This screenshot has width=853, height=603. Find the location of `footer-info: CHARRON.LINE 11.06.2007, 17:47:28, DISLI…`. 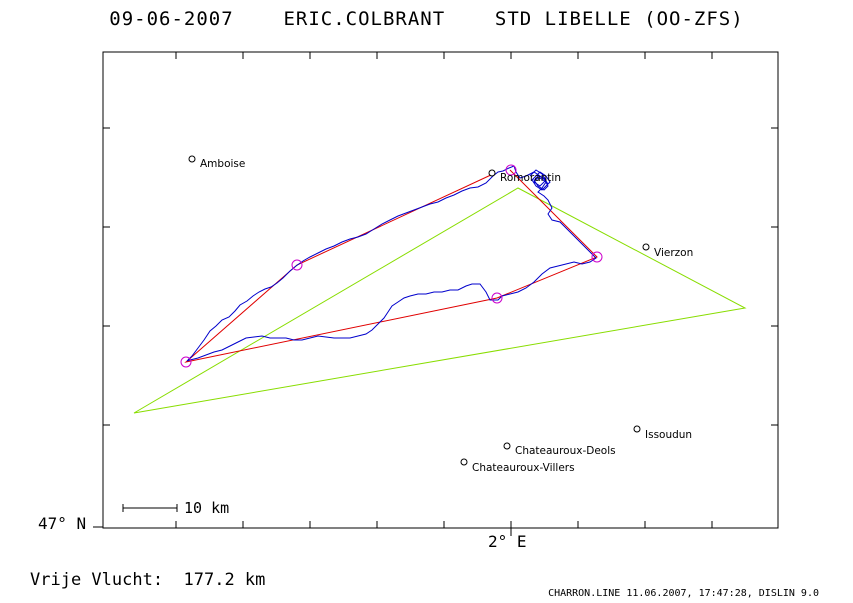

footer-info: CHARRON.LINE 11.06.2007, 17:47:28, DISLI… is located at coordinates (683, 593).